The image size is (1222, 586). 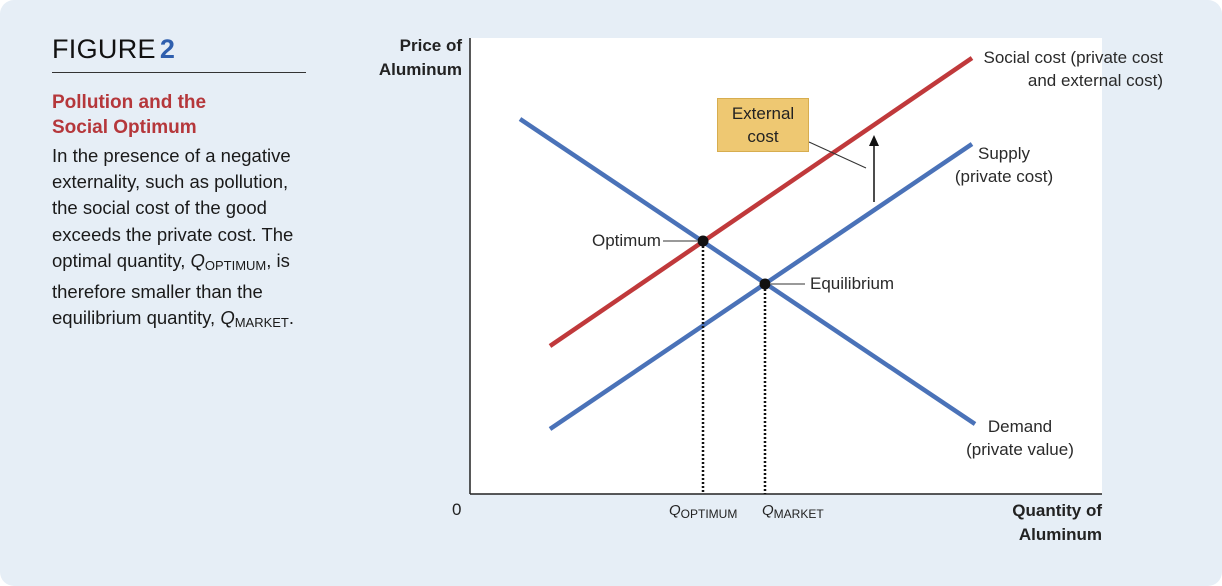 What do you see at coordinates (709, 514) in the screenshot?
I see `q-optimum-sub: OPTIMUM` at bounding box center [709, 514].